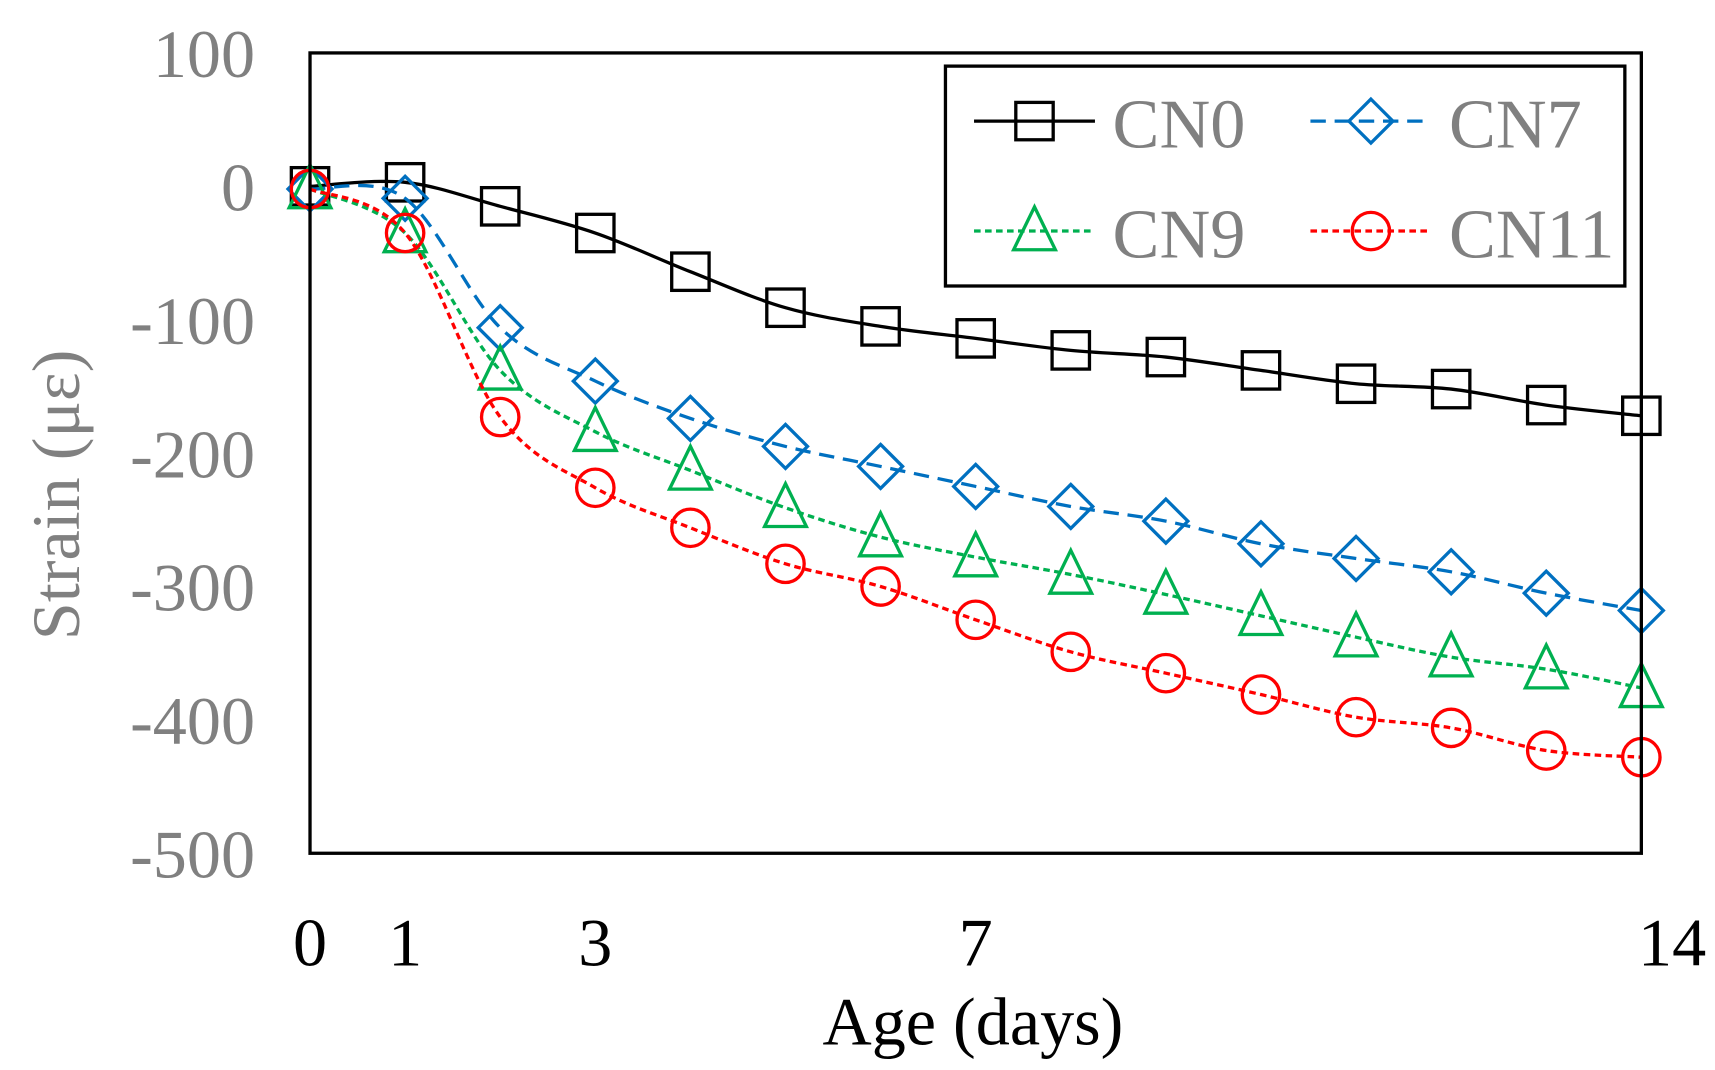 The image size is (1715, 1070). What do you see at coordinates (1371, 121) in the screenshot?
I see `legend-diamond-icon` at bounding box center [1371, 121].